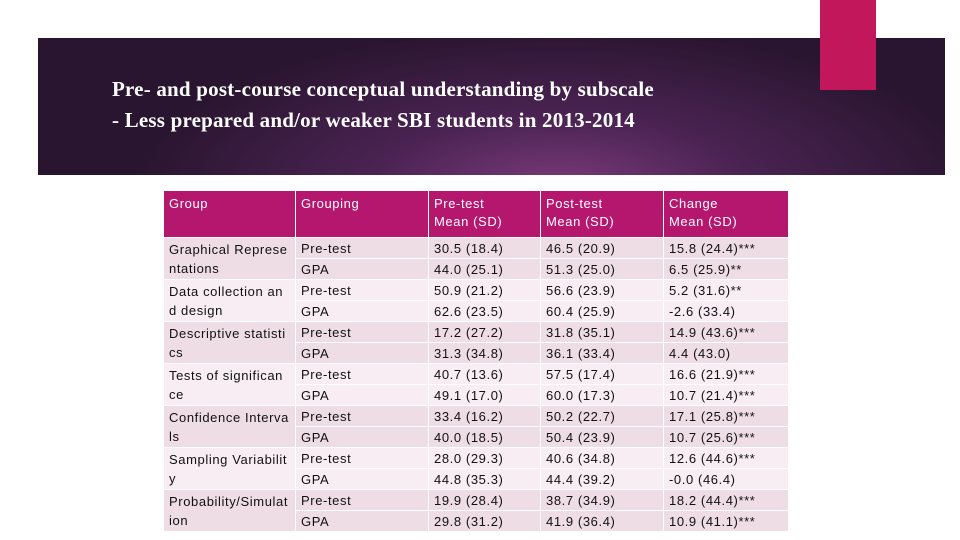 The height and width of the screenshot is (540, 960). I want to click on table-cell: 28.0 (29.3), so click(484, 458).